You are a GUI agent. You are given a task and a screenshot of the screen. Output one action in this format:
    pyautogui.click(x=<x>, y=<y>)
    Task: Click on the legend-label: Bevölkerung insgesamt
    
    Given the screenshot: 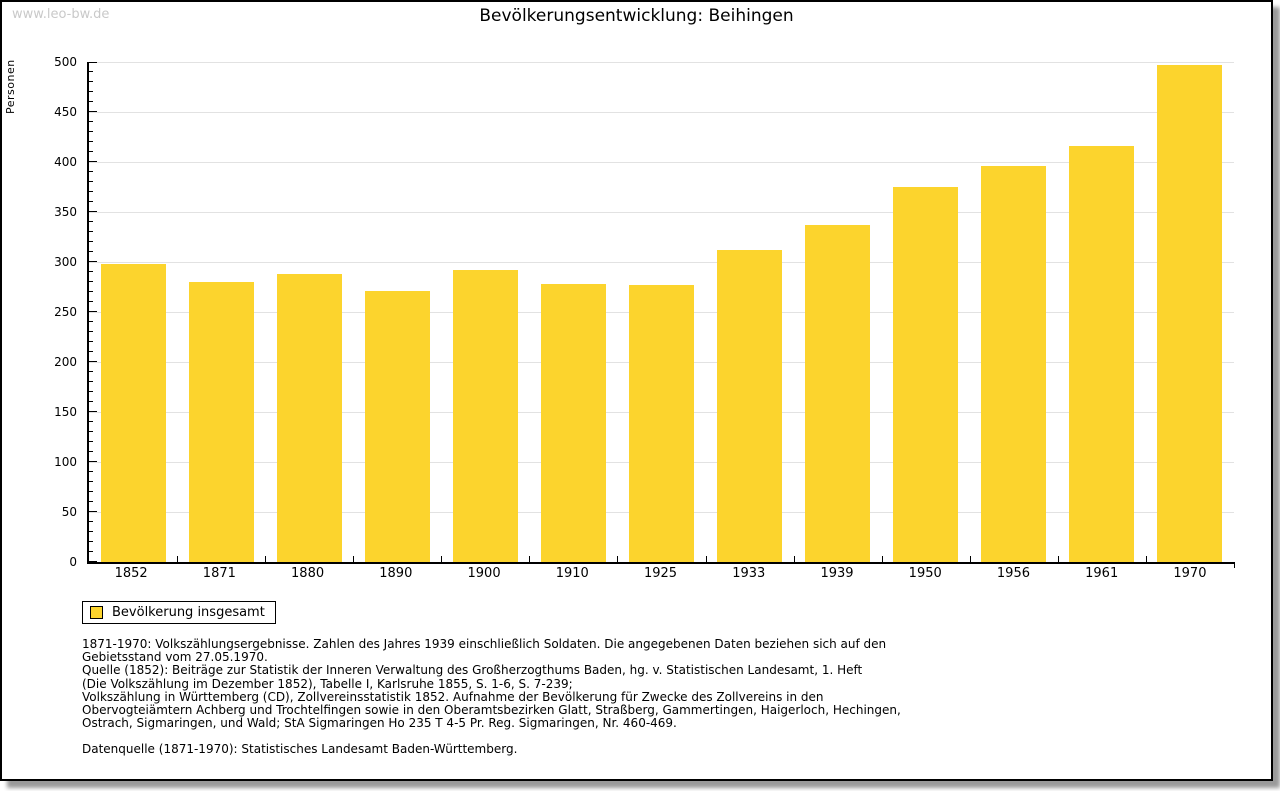 What is the action you would take?
    pyautogui.click(x=188, y=612)
    